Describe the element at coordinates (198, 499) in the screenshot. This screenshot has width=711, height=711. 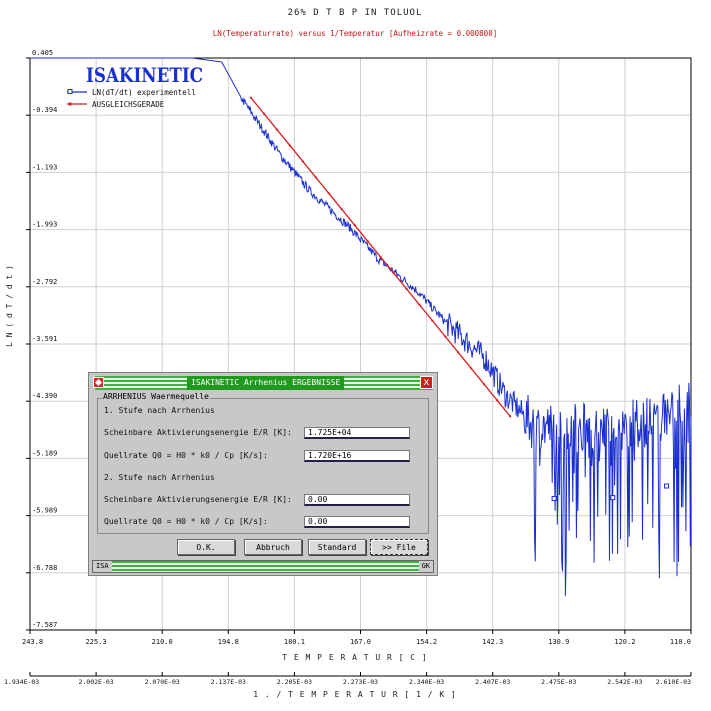
I see `ea2-label: Scheinbare Aktivierungsenergie E/R [K]:` at that location.